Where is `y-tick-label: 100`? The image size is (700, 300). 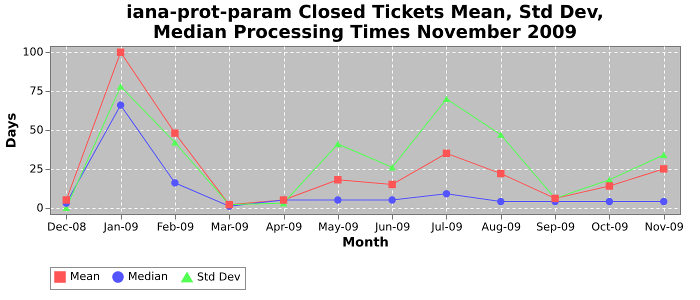 y-tick-label: 100 is located at coordinates (33, 52).